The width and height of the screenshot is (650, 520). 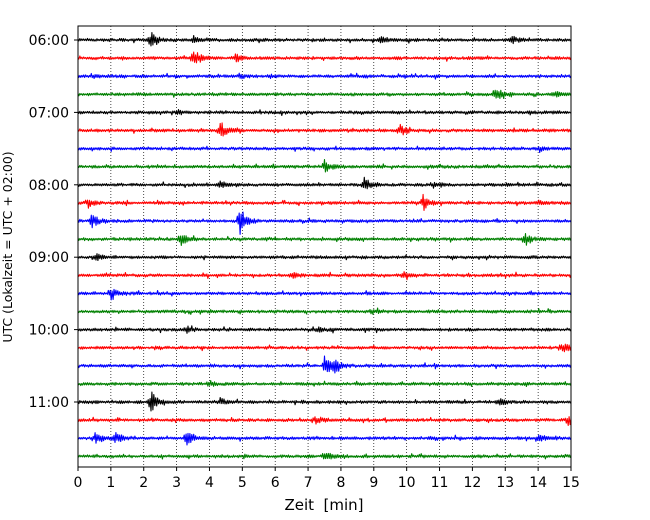 I want to click on x-tick-label: 2, so click(x=143, y=483).